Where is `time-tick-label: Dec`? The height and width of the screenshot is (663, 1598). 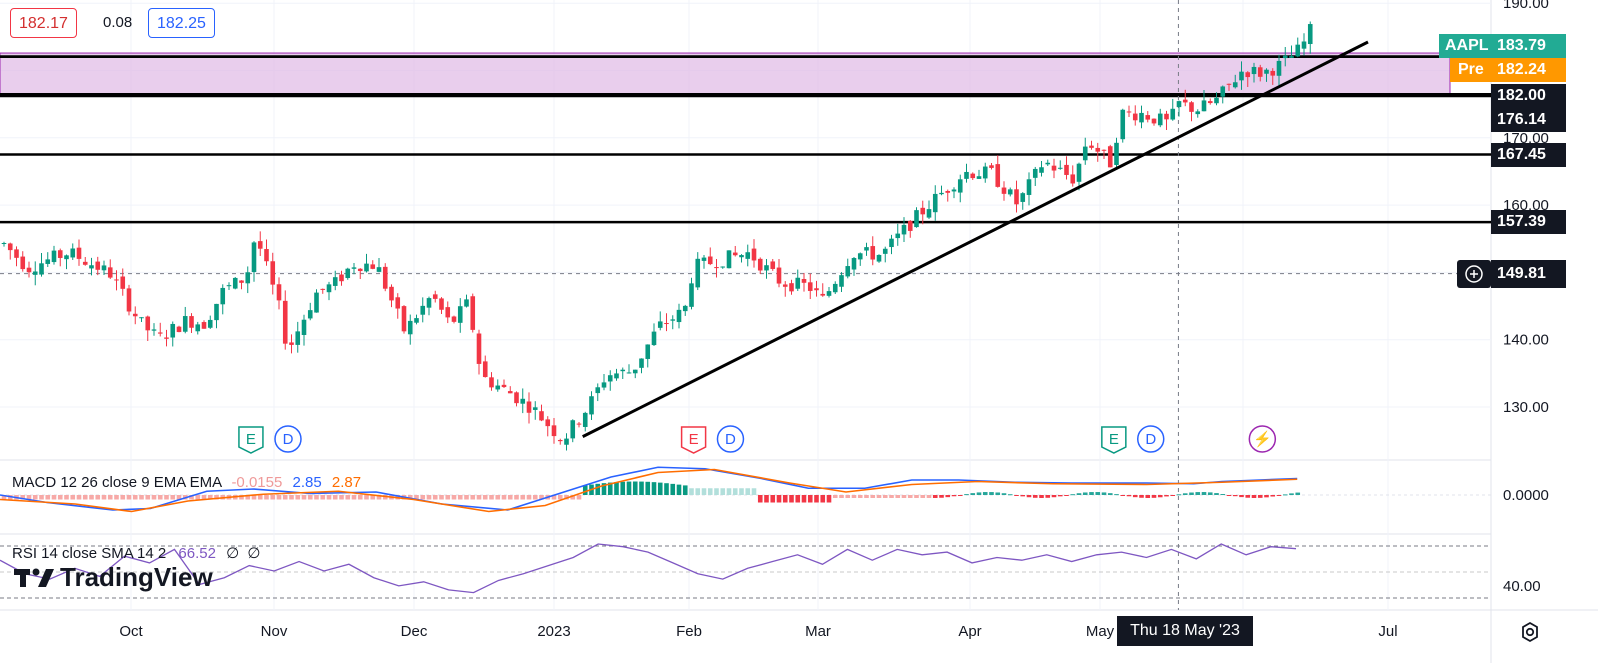 time-tick-label: Dec is located at coordinates (414, 631).